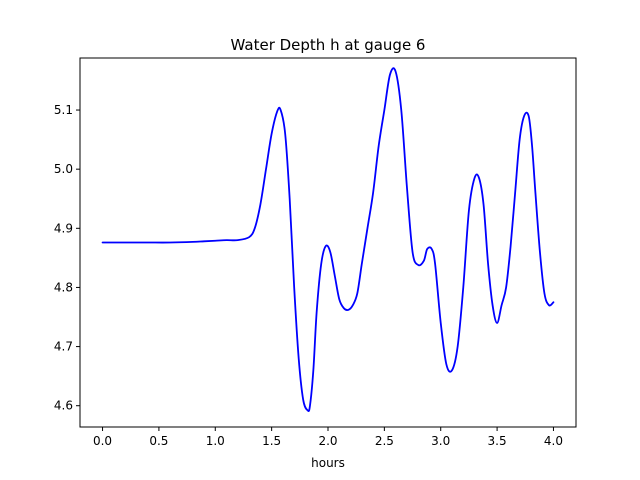 The height and width of the screenshot is (480, 640). Describe the element at coordinates (215, 441) in the screenshot. I see `x-tick-label: 1.0` at that location.